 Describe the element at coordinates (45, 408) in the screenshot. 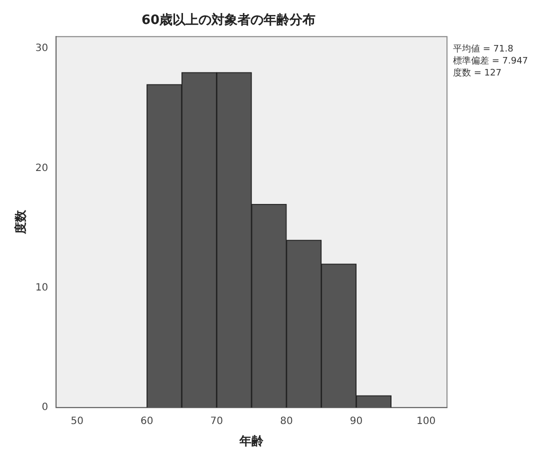

I see `y-tick-label: 0` at that location.